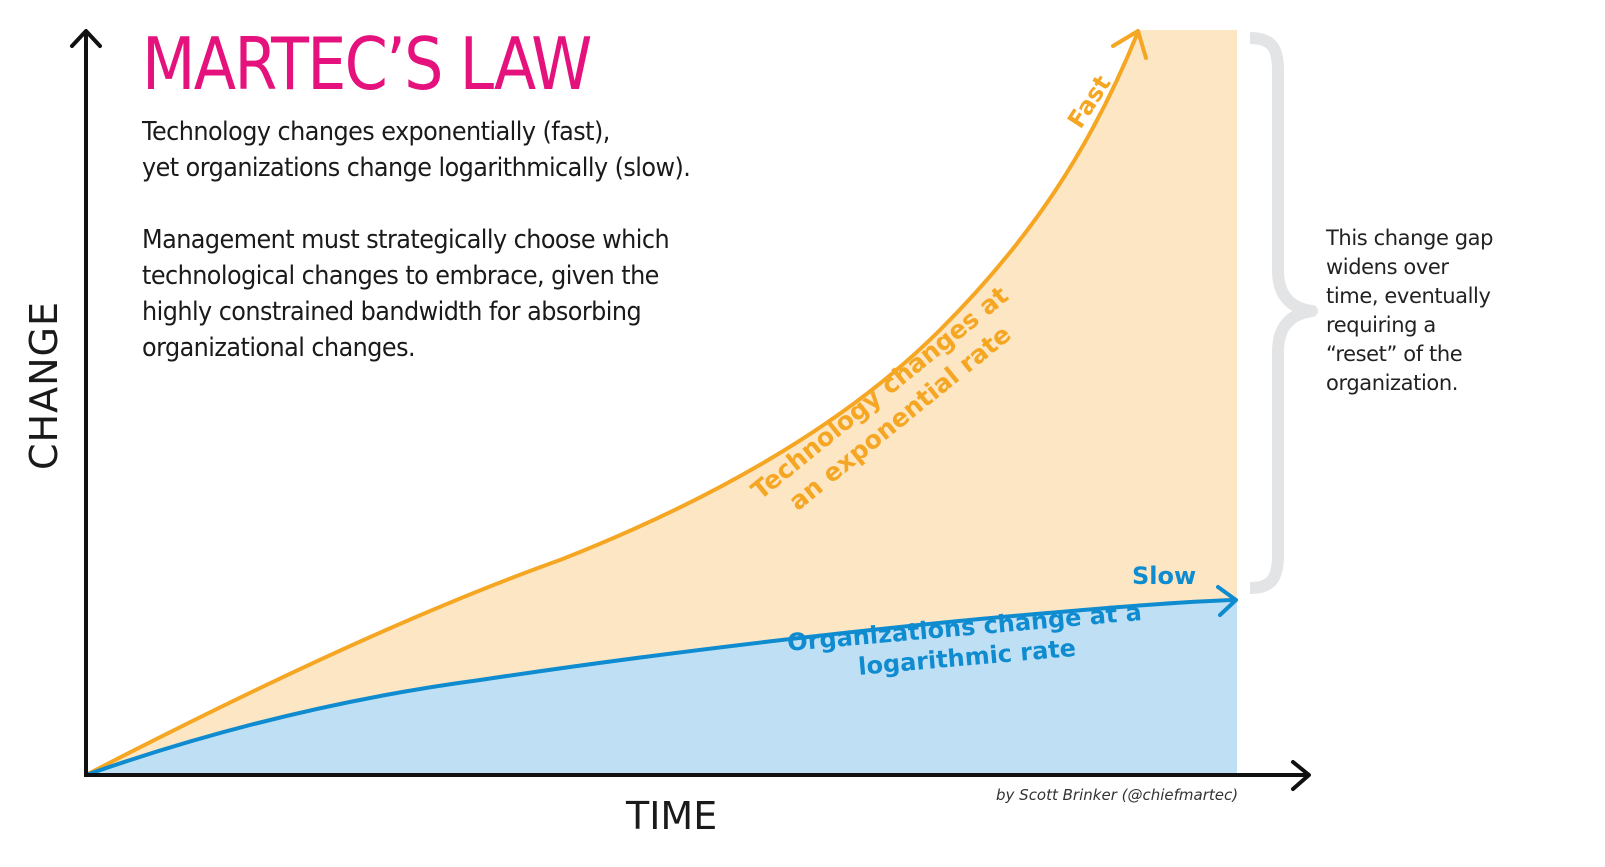 Image resolution: width=1605 pixels, height=867 pixels. Describe the element at coordinates (1392, 383) in the screenshot. I see `gap-note-line: organization.` at that location.